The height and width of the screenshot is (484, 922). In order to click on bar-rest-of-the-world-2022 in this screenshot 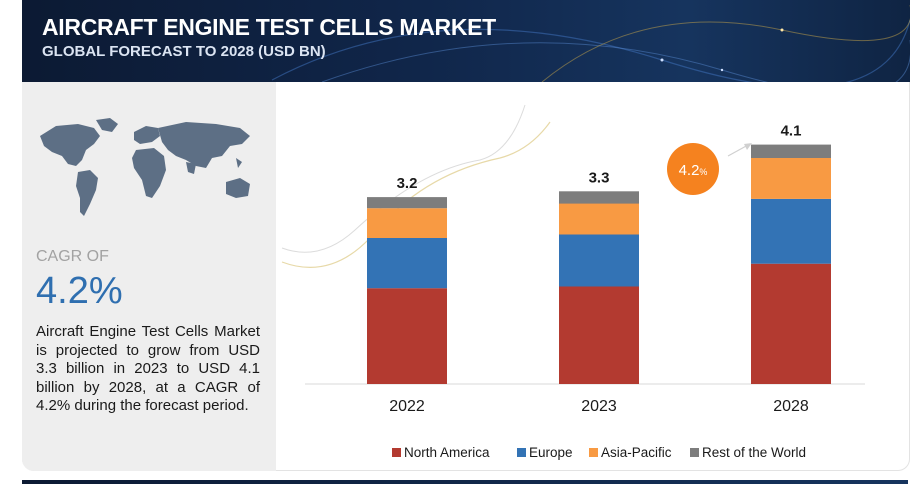, I will do `click(407, 203)`.